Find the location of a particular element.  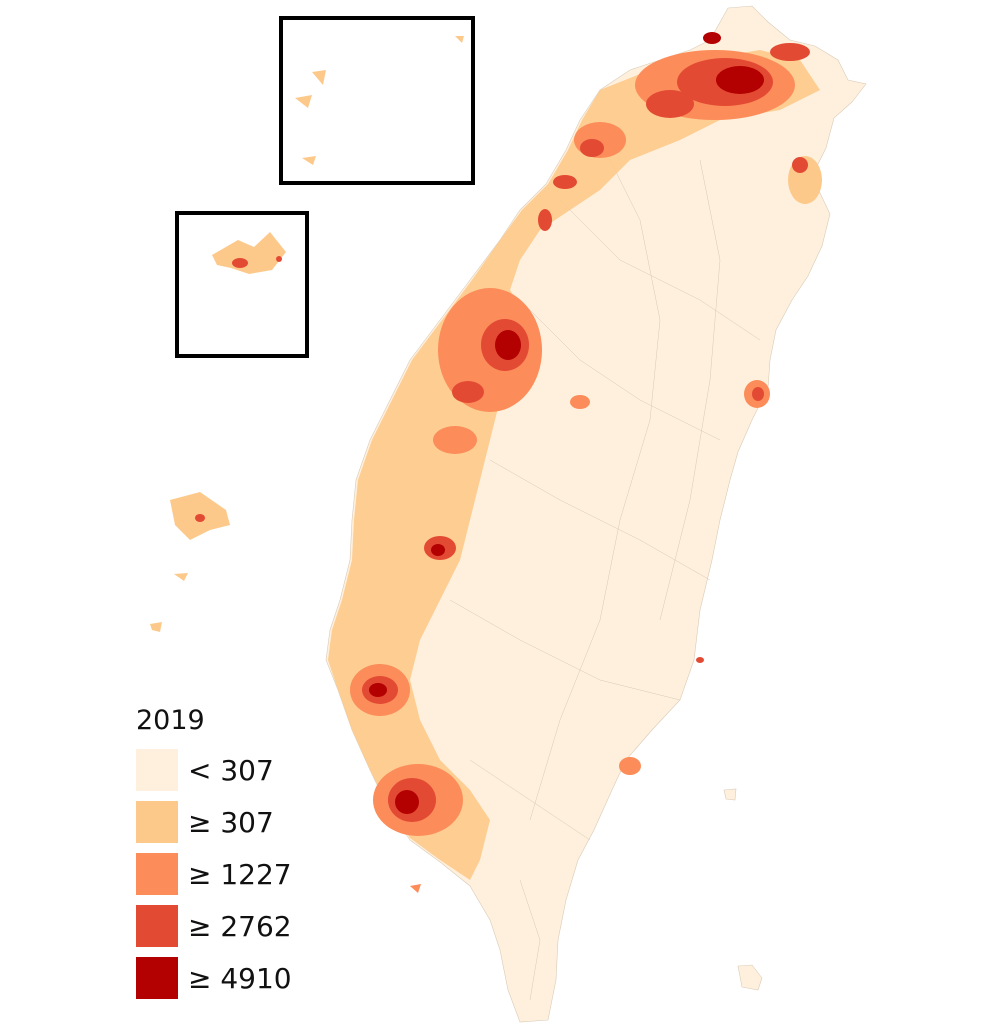

legend-label: < 307 is located at coordinates (231, 770).